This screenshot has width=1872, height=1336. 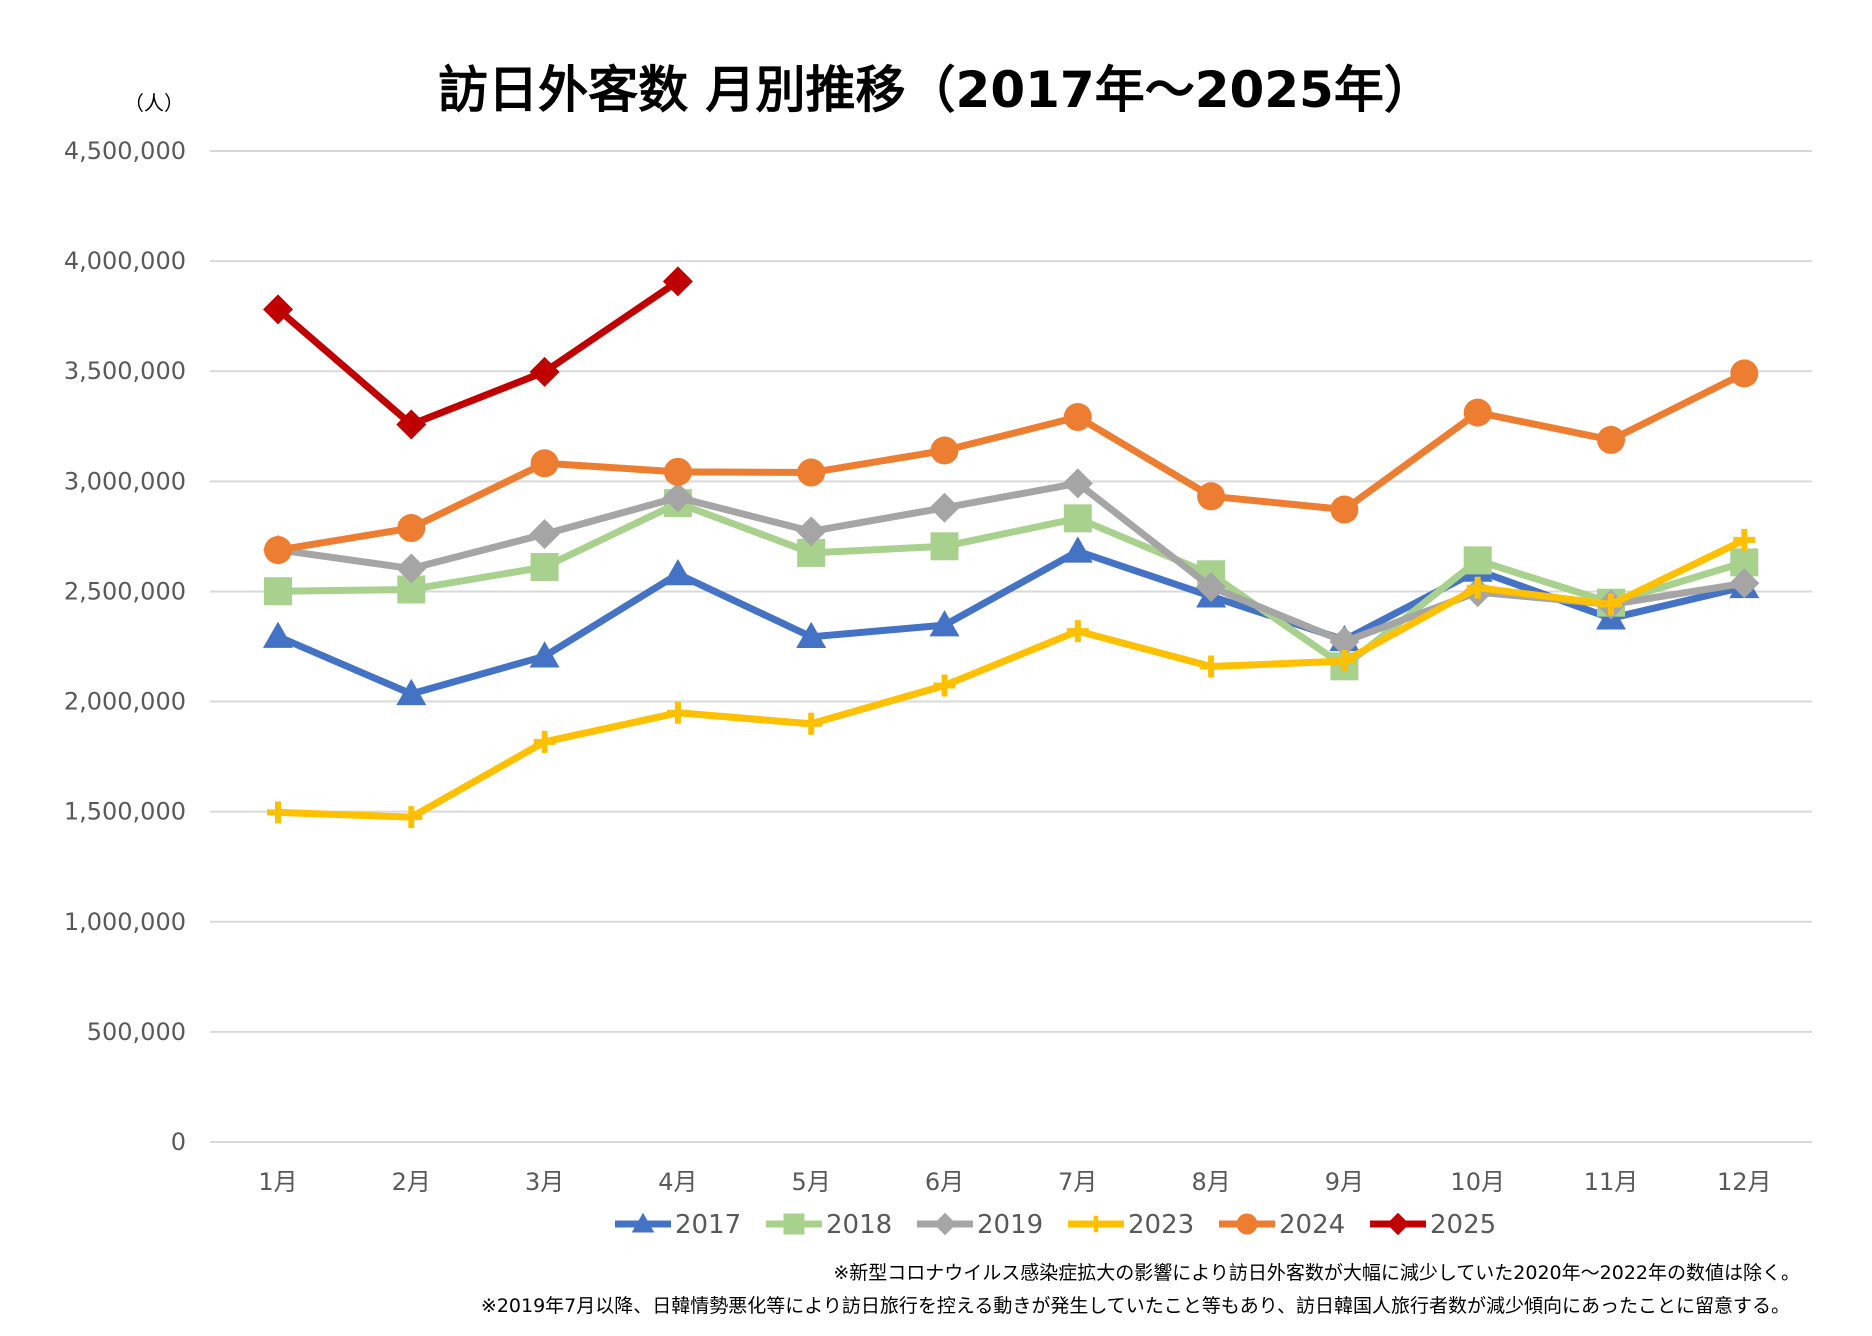 What do you see at coordinates (278, 550) in the screenshot?
I see `data-point-2024-1月` at bounding box center [278, 550].